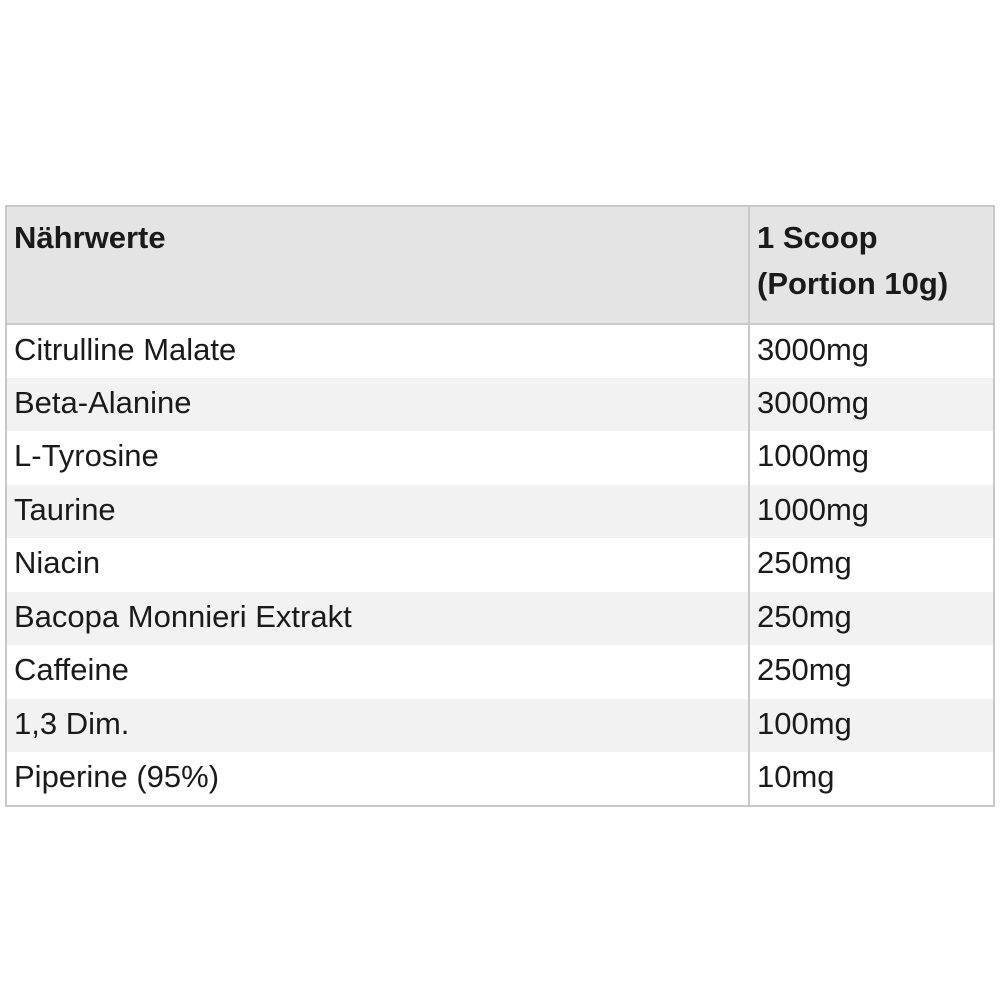 The width and height of the screenshot is (1000, 1000). Describe the element at coordinates (378, 265) in the screenshot. I see `header-nutrient: Nährwerte` at that location.